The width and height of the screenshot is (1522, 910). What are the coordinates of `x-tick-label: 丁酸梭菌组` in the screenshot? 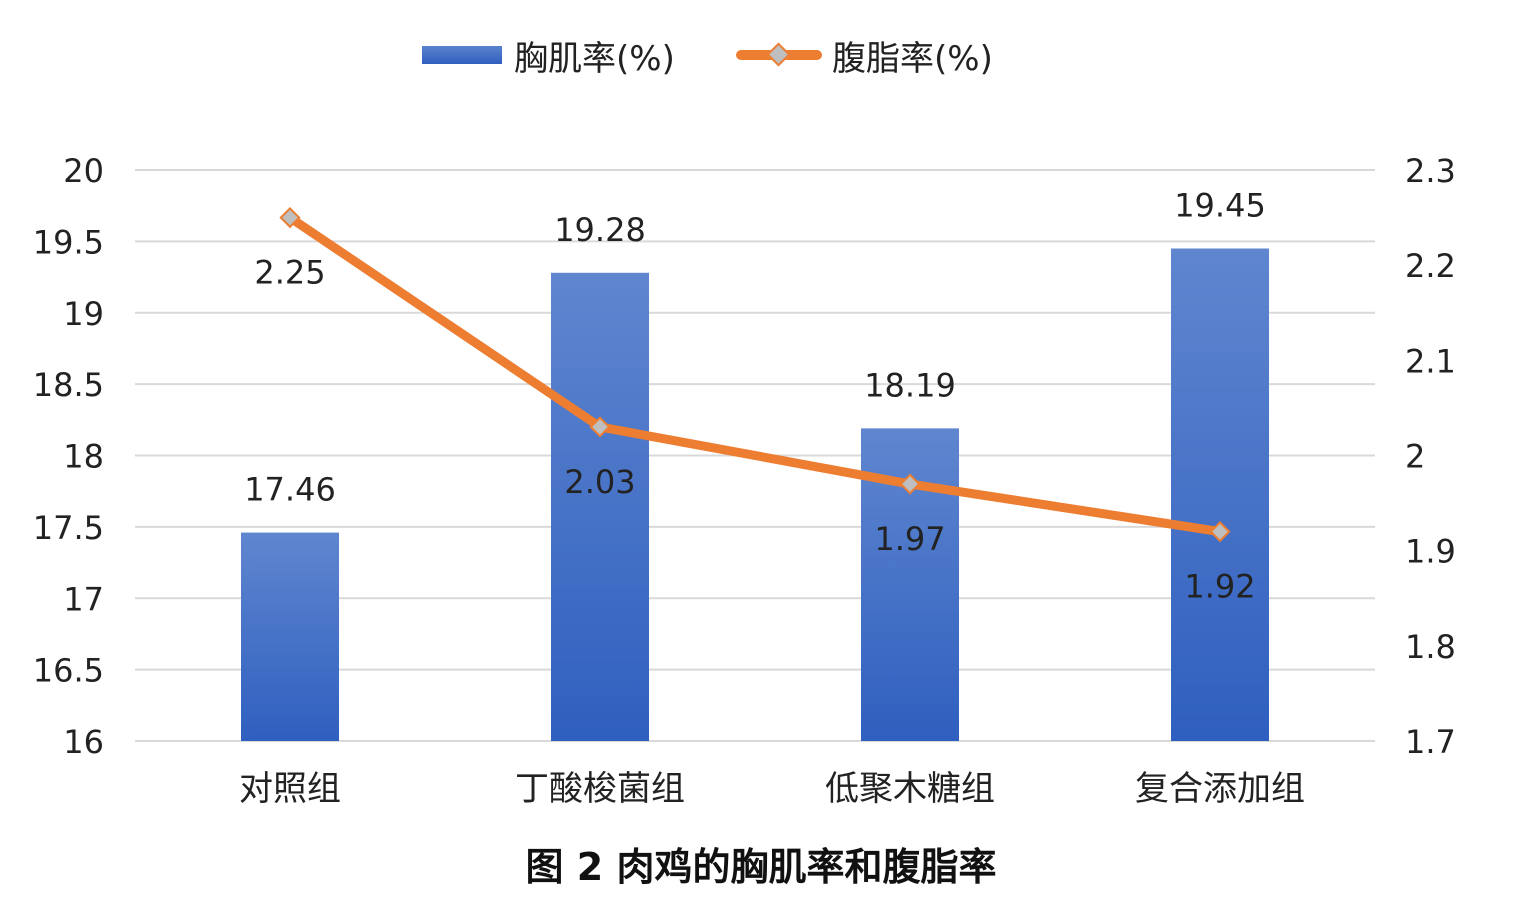 It's located at (600, 789).